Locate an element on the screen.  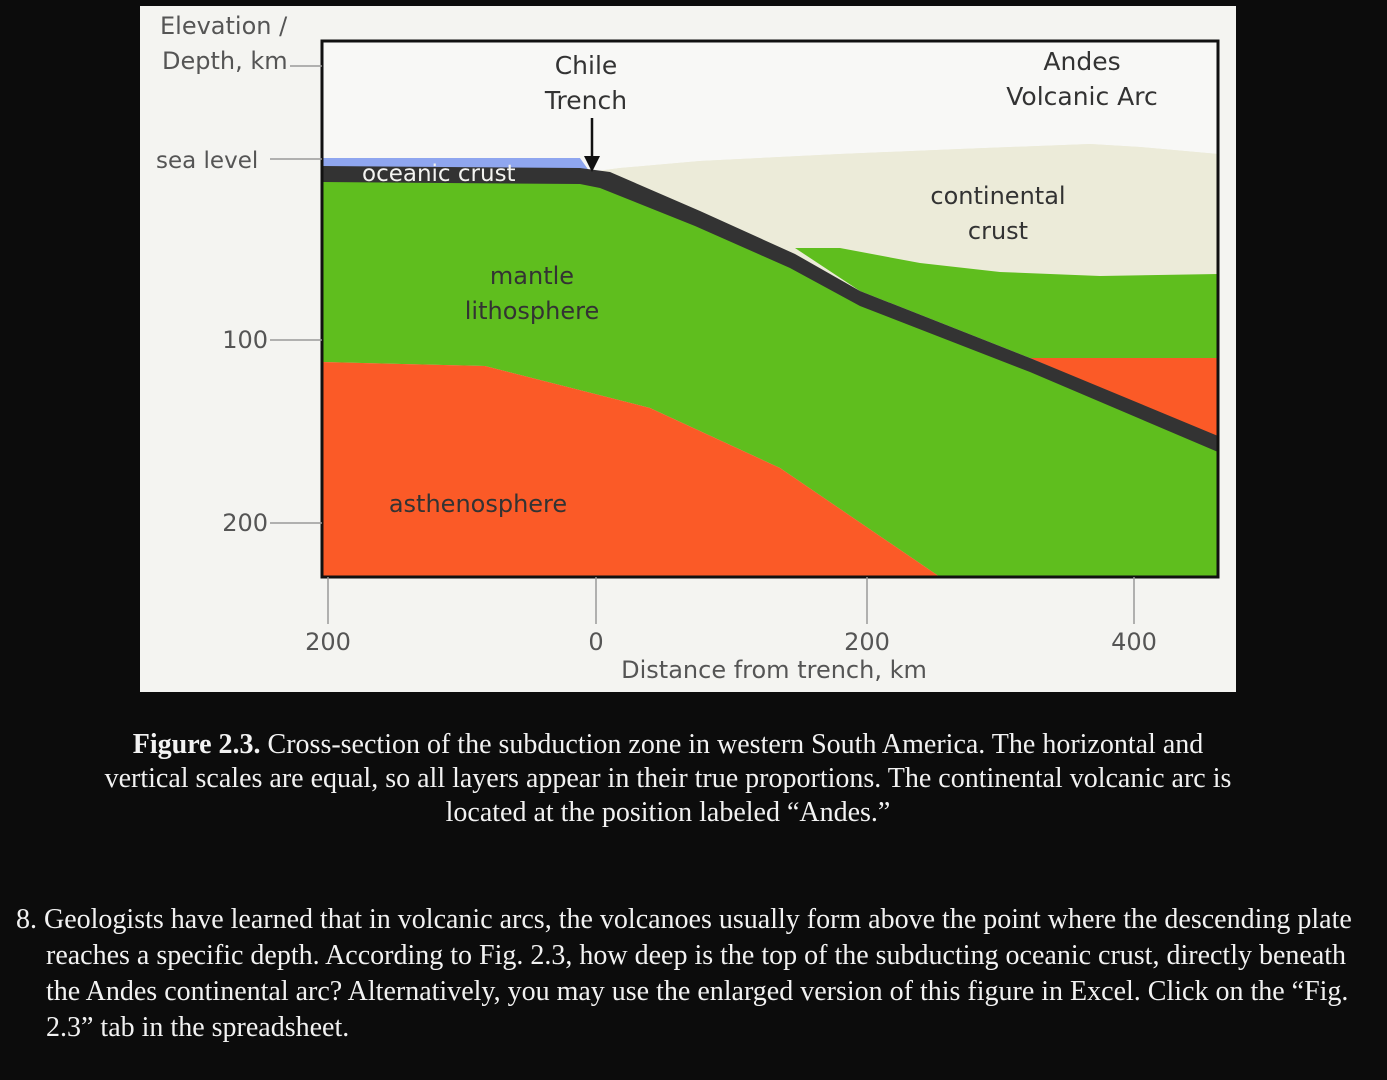
arc-label-line2: Volcanic Arc is located at coordinates (1082, 96).